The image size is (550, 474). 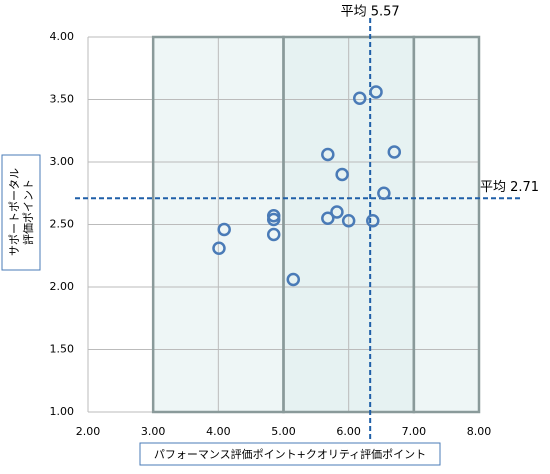 What do you see at coordinates (62, 99) in the screenshot?
I see `y-tick-label: 3.50` at bounding box center [62, 99].